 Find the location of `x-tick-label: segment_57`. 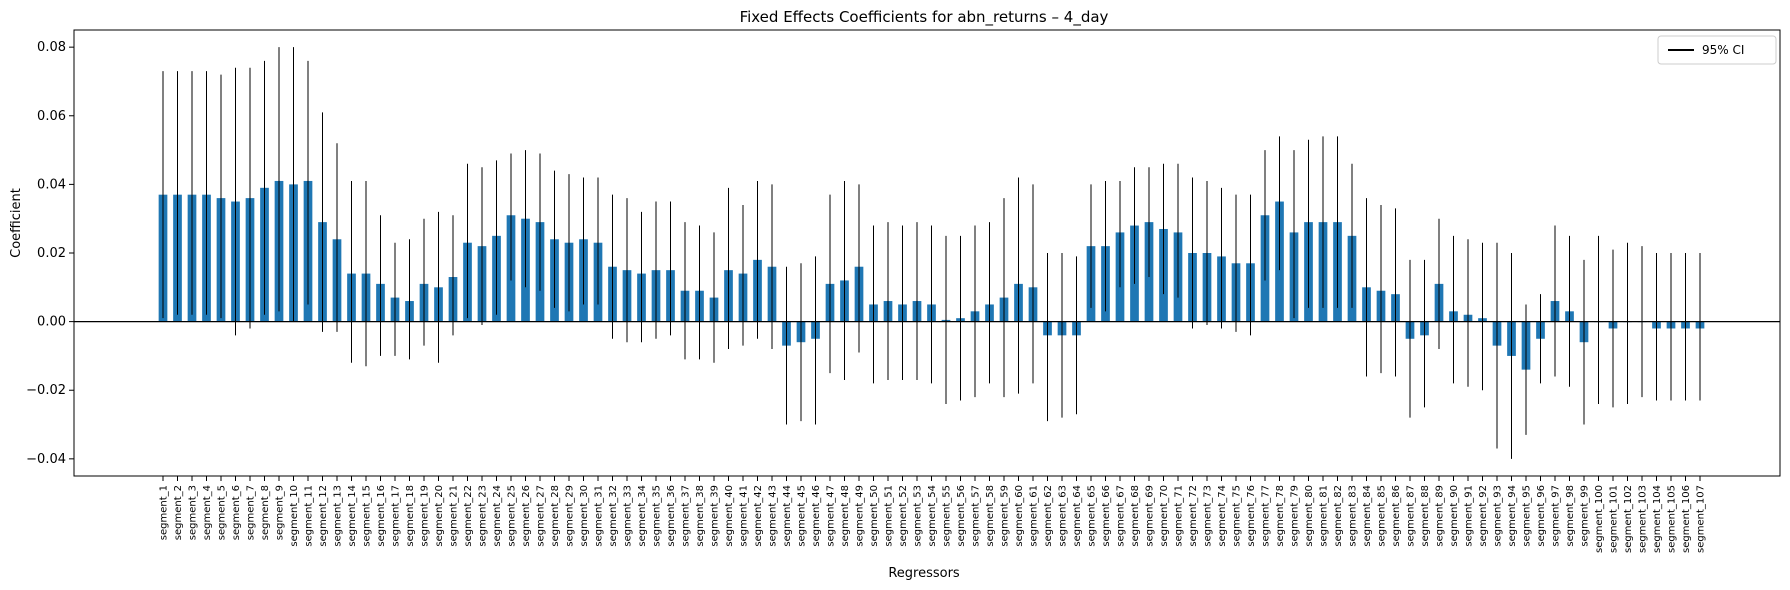

x-tick-label: segment_57 is located at coordinates (976, 516).